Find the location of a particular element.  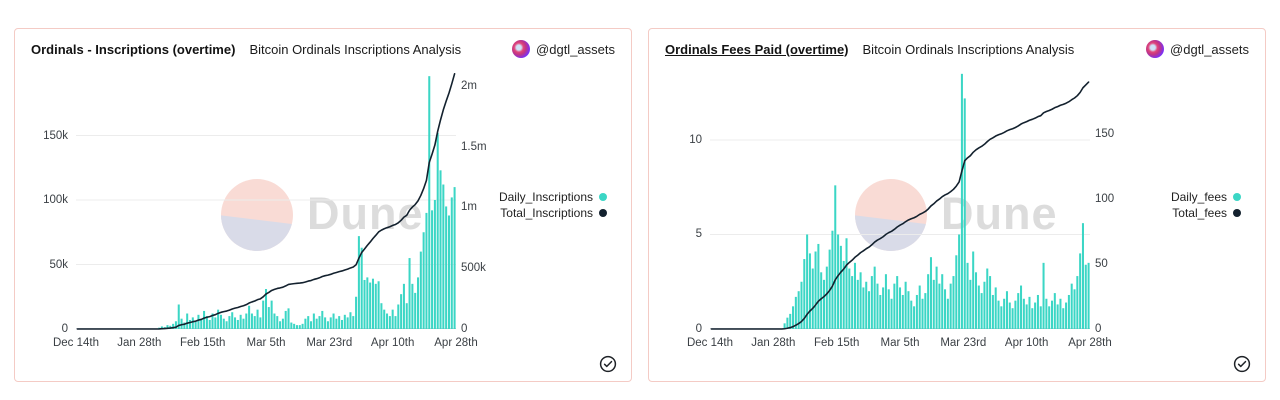

legend: Daily_Inscriptions Total_Inscriptions is located at coordinates (553, 205).